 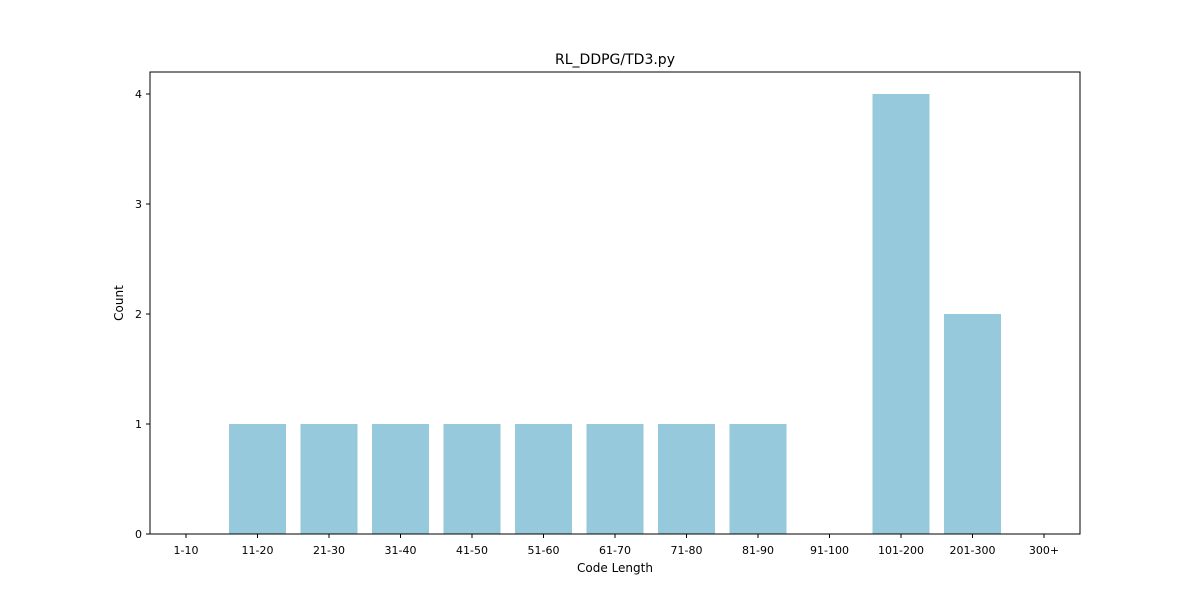 I want to click on x-tick-label: 1-10, so click(x=186, y=550).